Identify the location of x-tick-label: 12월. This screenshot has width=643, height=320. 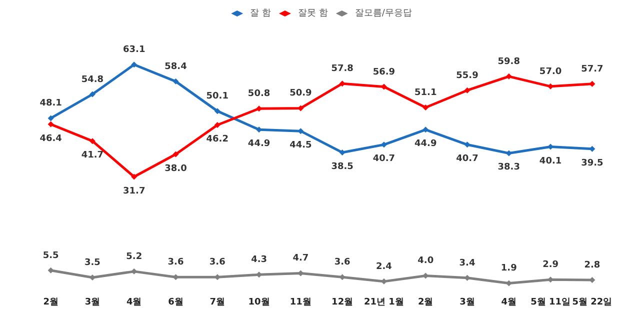
(343, 303).